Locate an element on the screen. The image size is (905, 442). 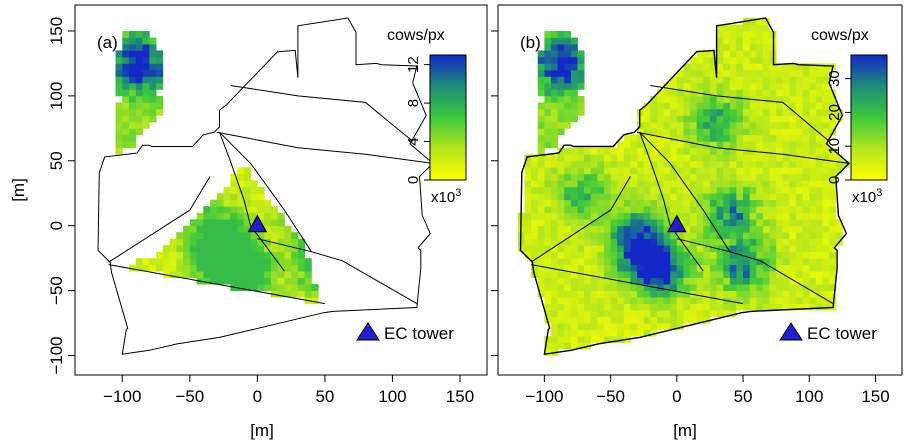
paddock-line is located at coordinates (322, 113).